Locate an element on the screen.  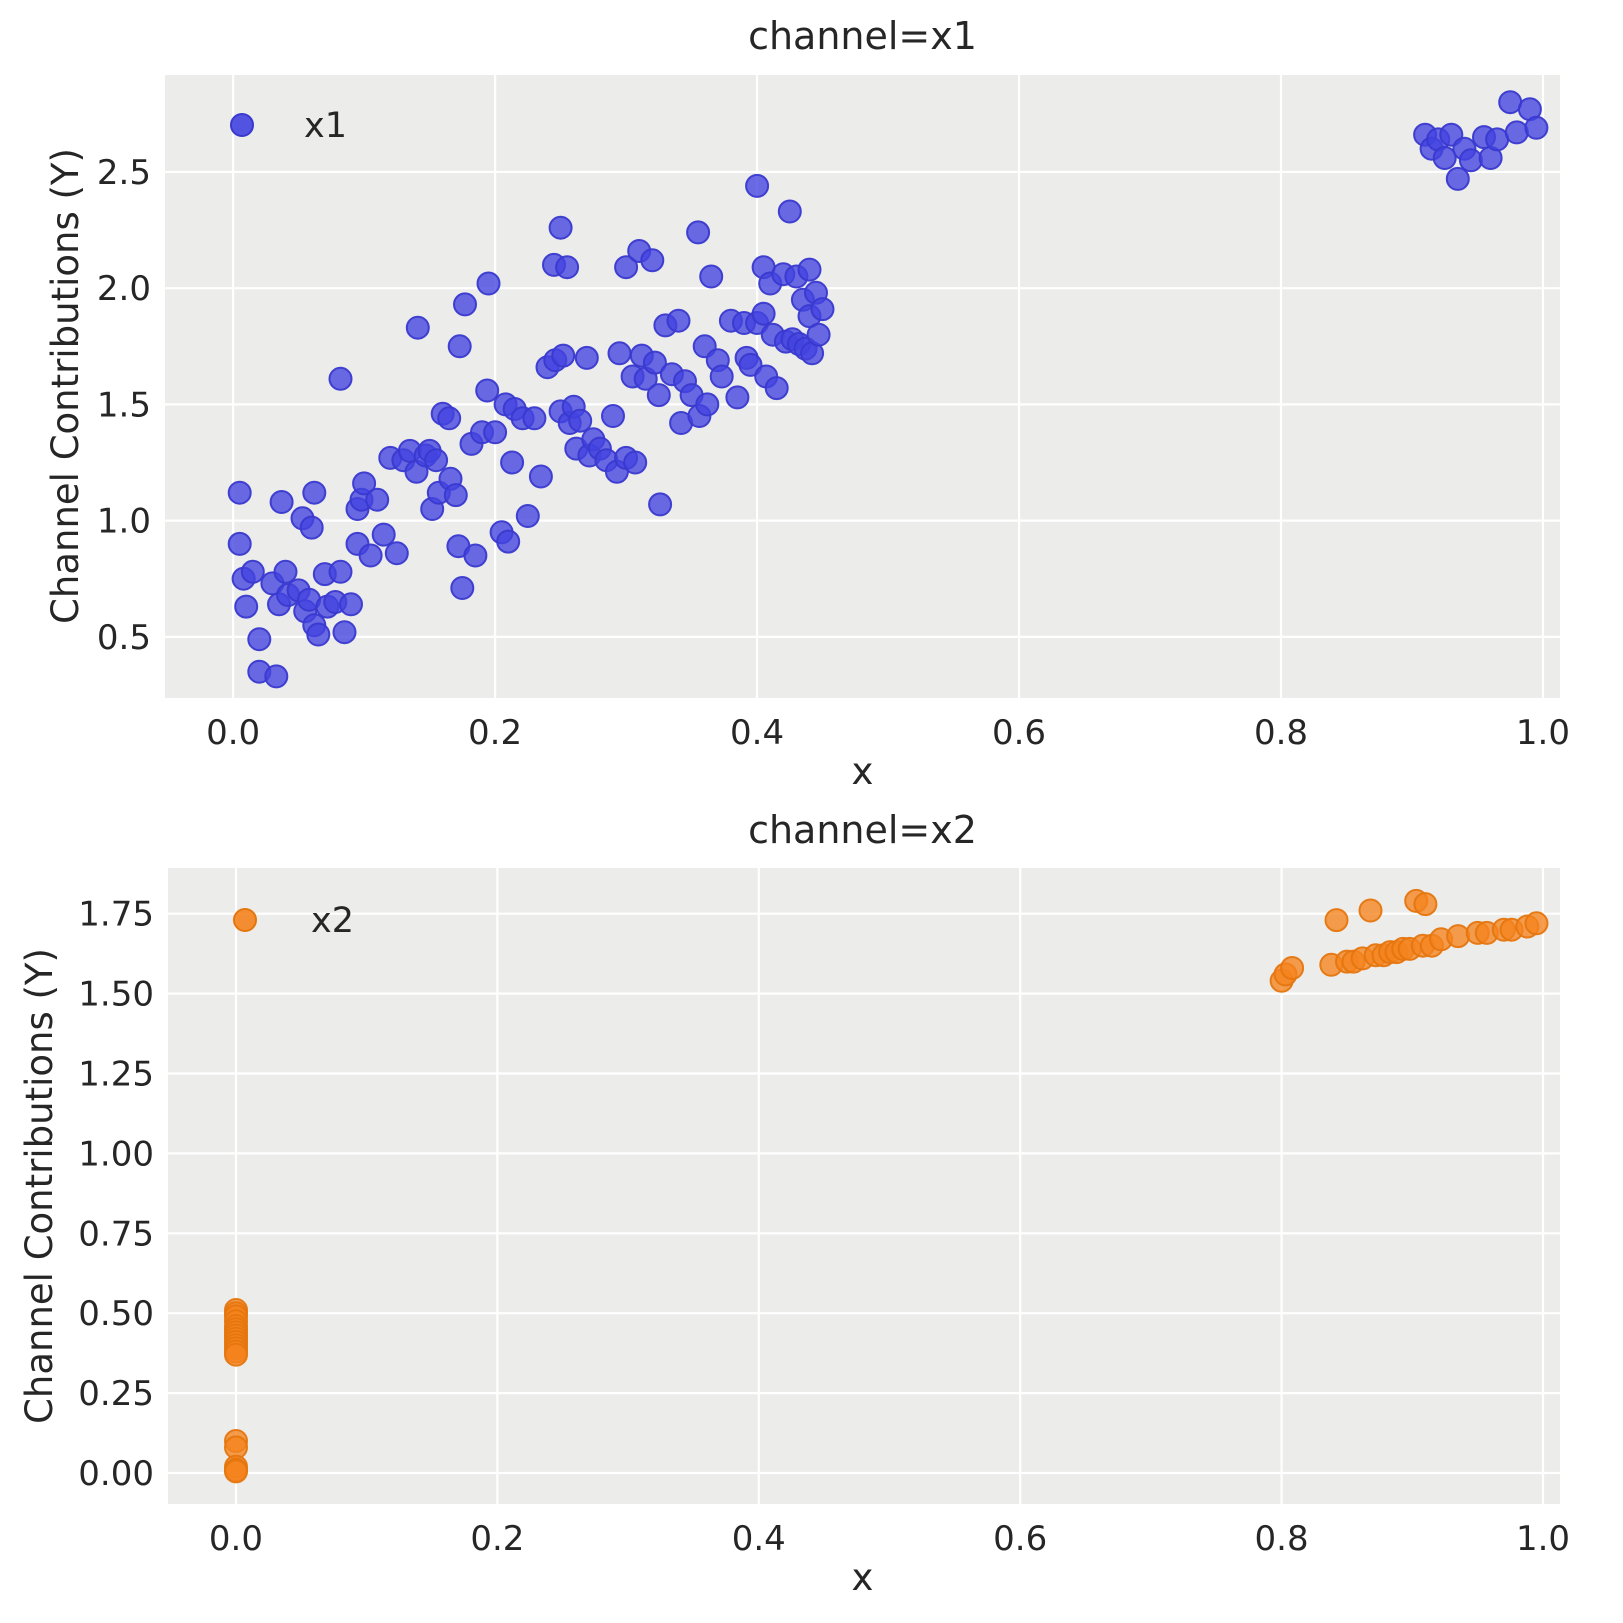
y-tick-label: 0.75 is located at coordinates (116, 1234).